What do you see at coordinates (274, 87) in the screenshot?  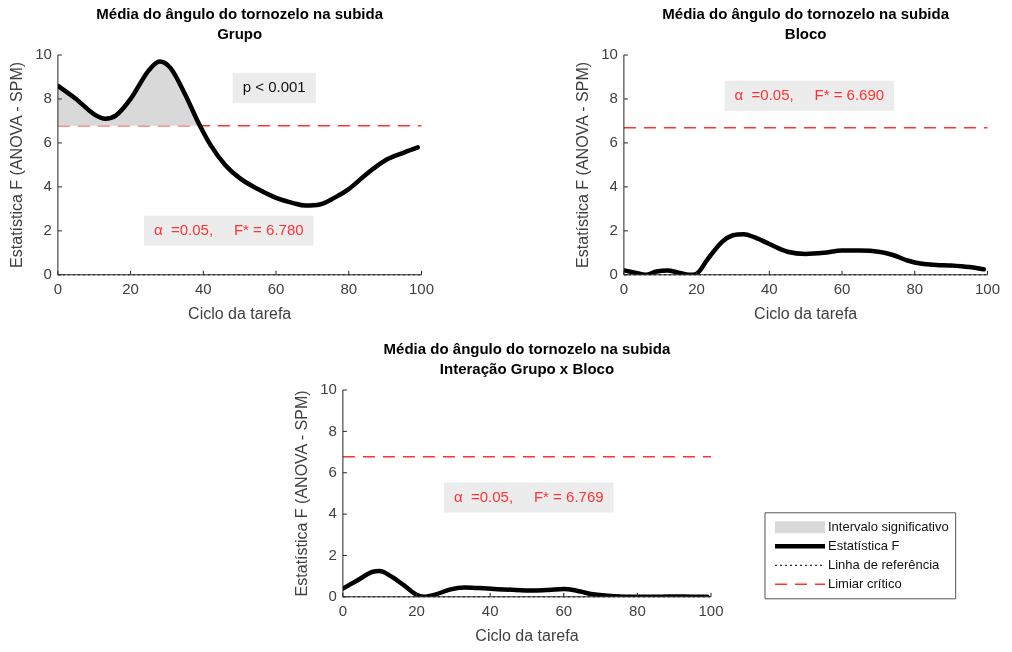 I see `annotation: p < 0.001` at bounding box center [274, 87].